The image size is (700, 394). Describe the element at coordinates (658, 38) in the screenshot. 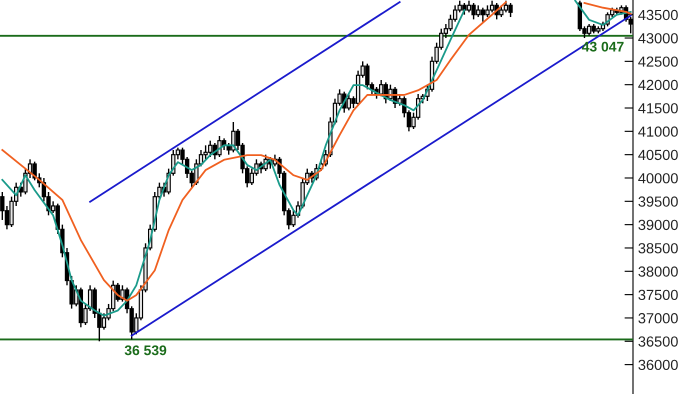

I see `y-tick-label: 43000` at that location.